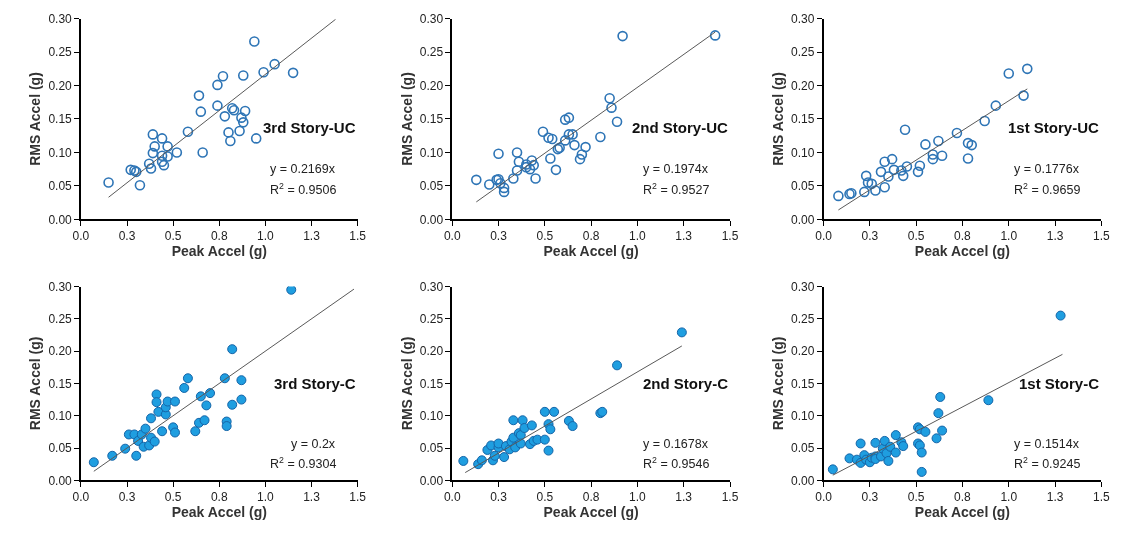  Describe the element at coordinates (676, 169) in the screenshot. I see `annotation: y = 0.1974x` at that location.